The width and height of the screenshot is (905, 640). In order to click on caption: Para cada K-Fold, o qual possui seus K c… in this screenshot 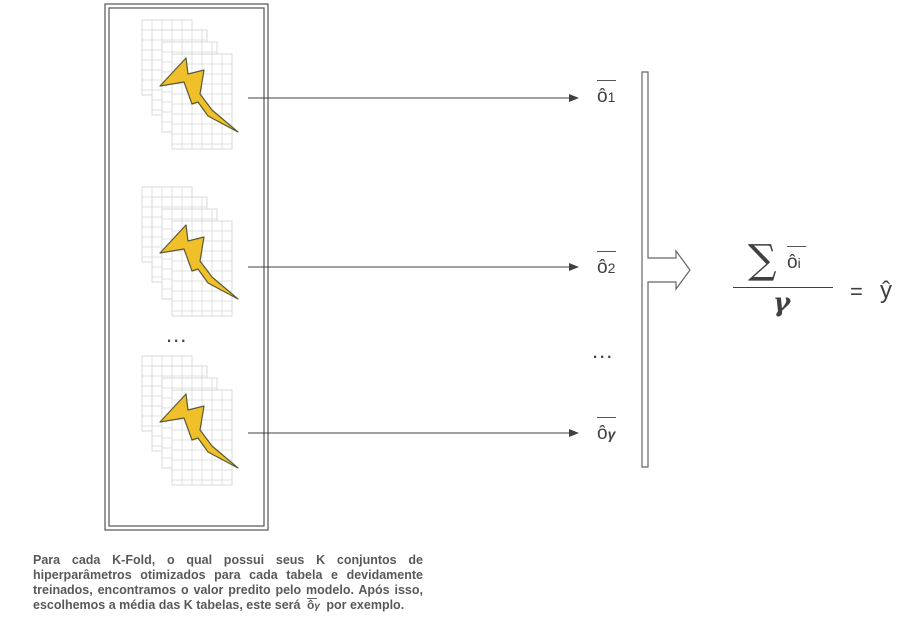, I will do `click(228, 583)`.